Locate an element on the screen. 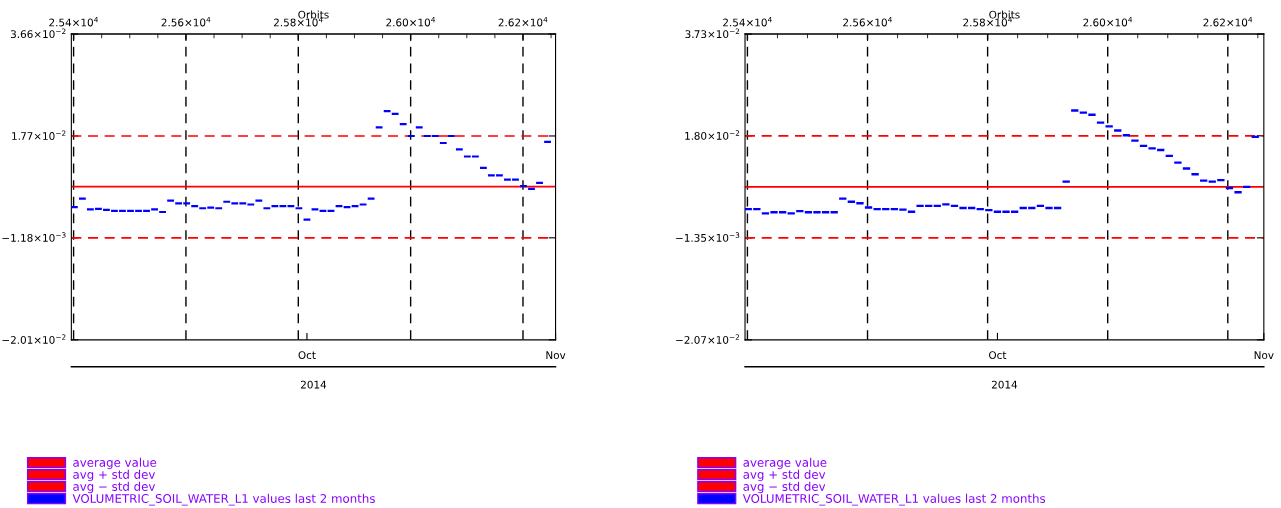  y-tick-label: −2.07×10$^{−2}$ is located at coordinates (708, 339).